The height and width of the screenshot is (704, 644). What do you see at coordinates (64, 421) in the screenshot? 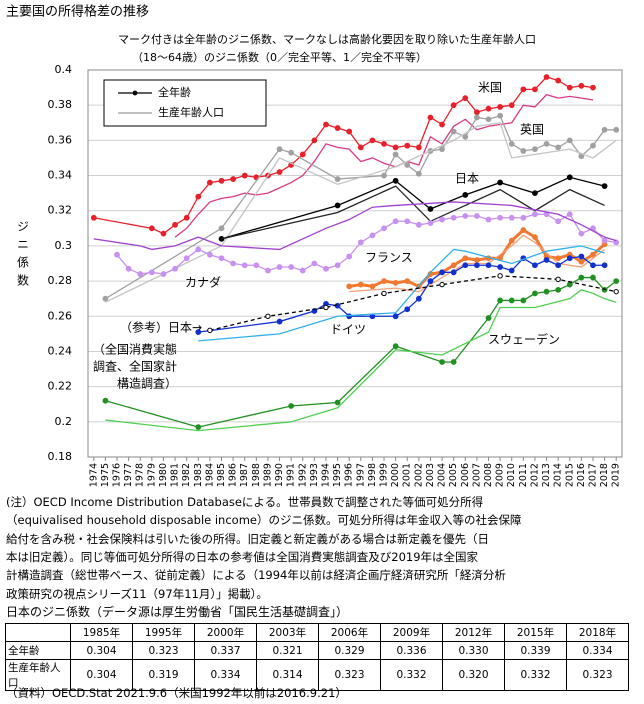
I see `y-tick-label: 0.2` at bounding box center [64, 421].